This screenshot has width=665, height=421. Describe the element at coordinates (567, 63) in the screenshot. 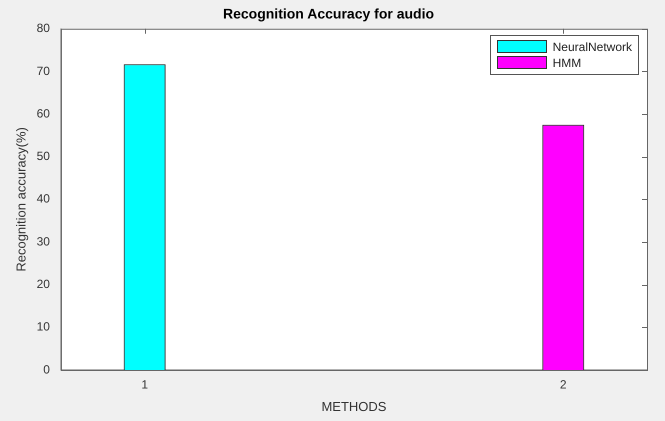

I see `legend-label: HMM` at that location.